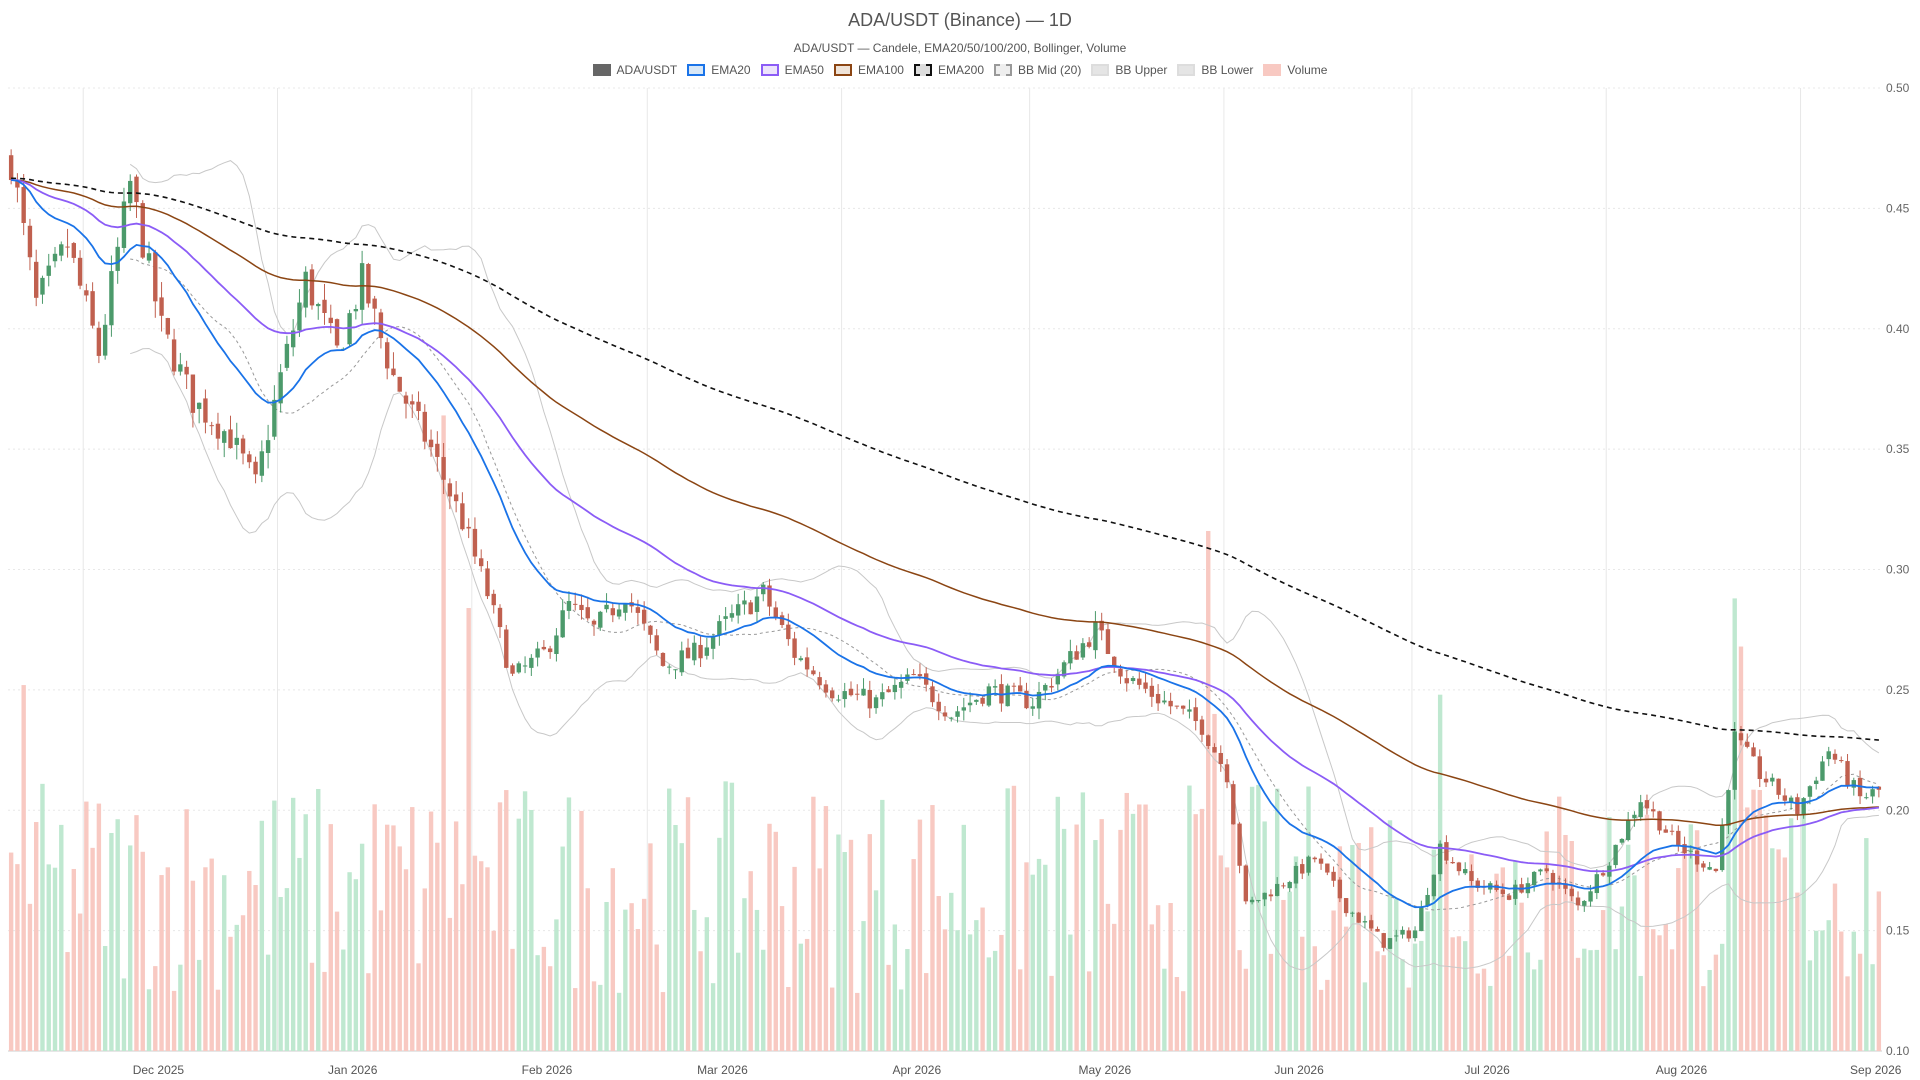 This screenshot has width=1920, height=1080. Describe the element at coordinates (722, 1070) in the screenshot. I see `x-tick-label: Mar 2026` at that location.